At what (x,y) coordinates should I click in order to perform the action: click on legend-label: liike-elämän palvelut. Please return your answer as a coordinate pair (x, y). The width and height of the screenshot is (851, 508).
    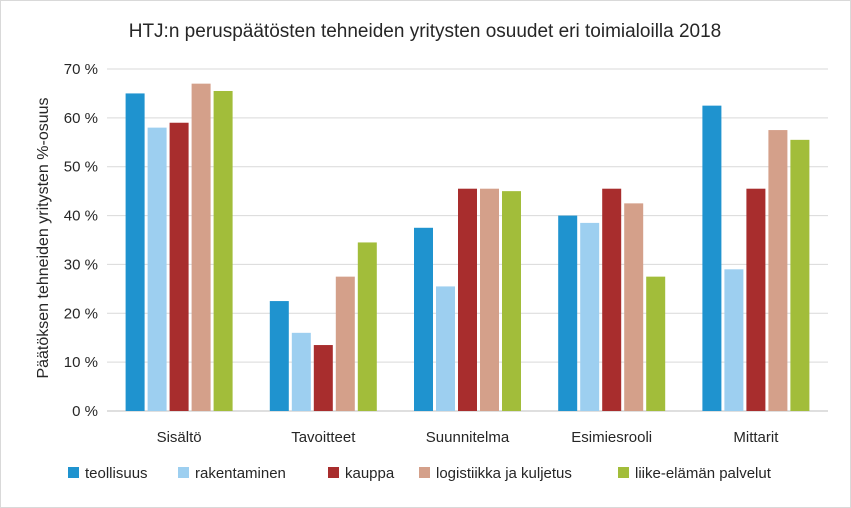
    Looking at the image, I should click on (703, 473).